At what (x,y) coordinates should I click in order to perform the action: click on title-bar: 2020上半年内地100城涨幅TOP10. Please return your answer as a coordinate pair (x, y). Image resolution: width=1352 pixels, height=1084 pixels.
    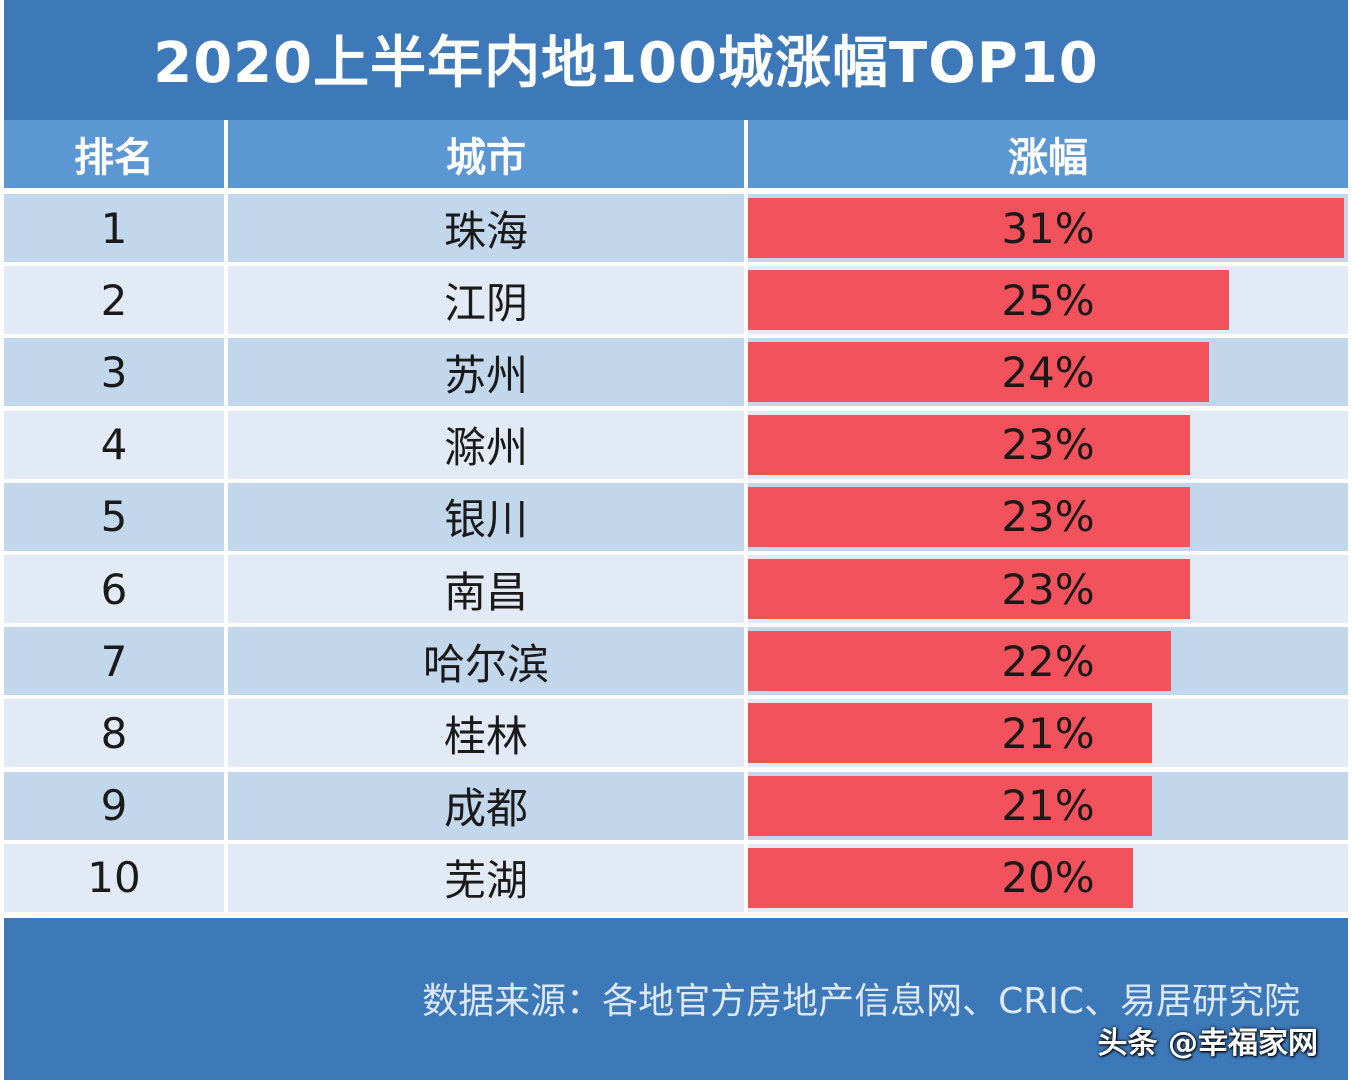
    Looking at the image, I should click on (676, 60).